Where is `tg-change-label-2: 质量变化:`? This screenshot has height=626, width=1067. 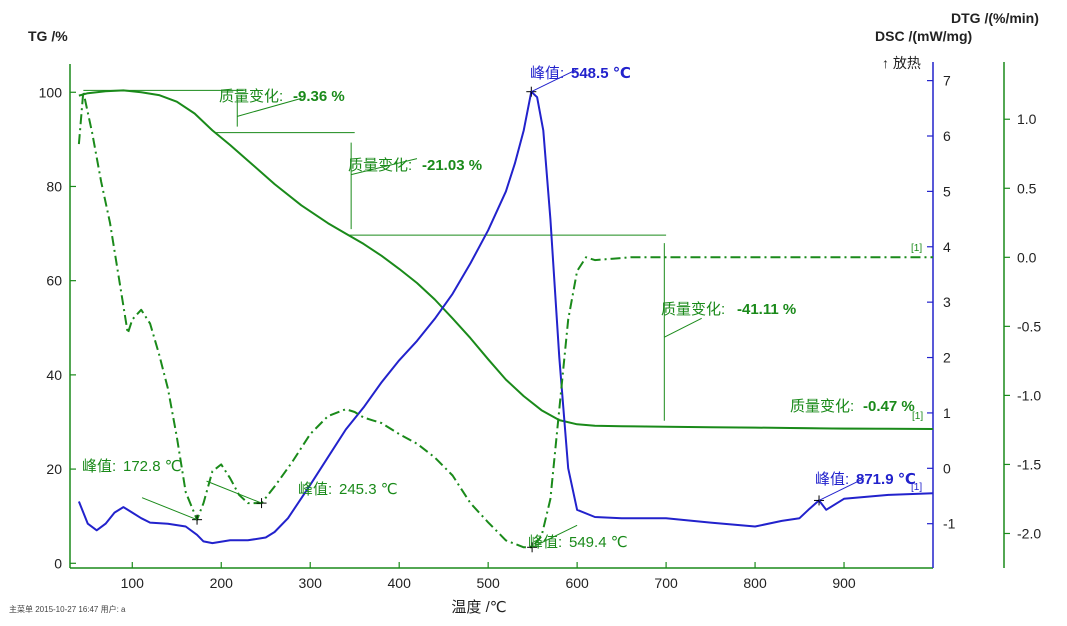 tg-change-label-2: 质量变化: is located at coordinates (380, 165).